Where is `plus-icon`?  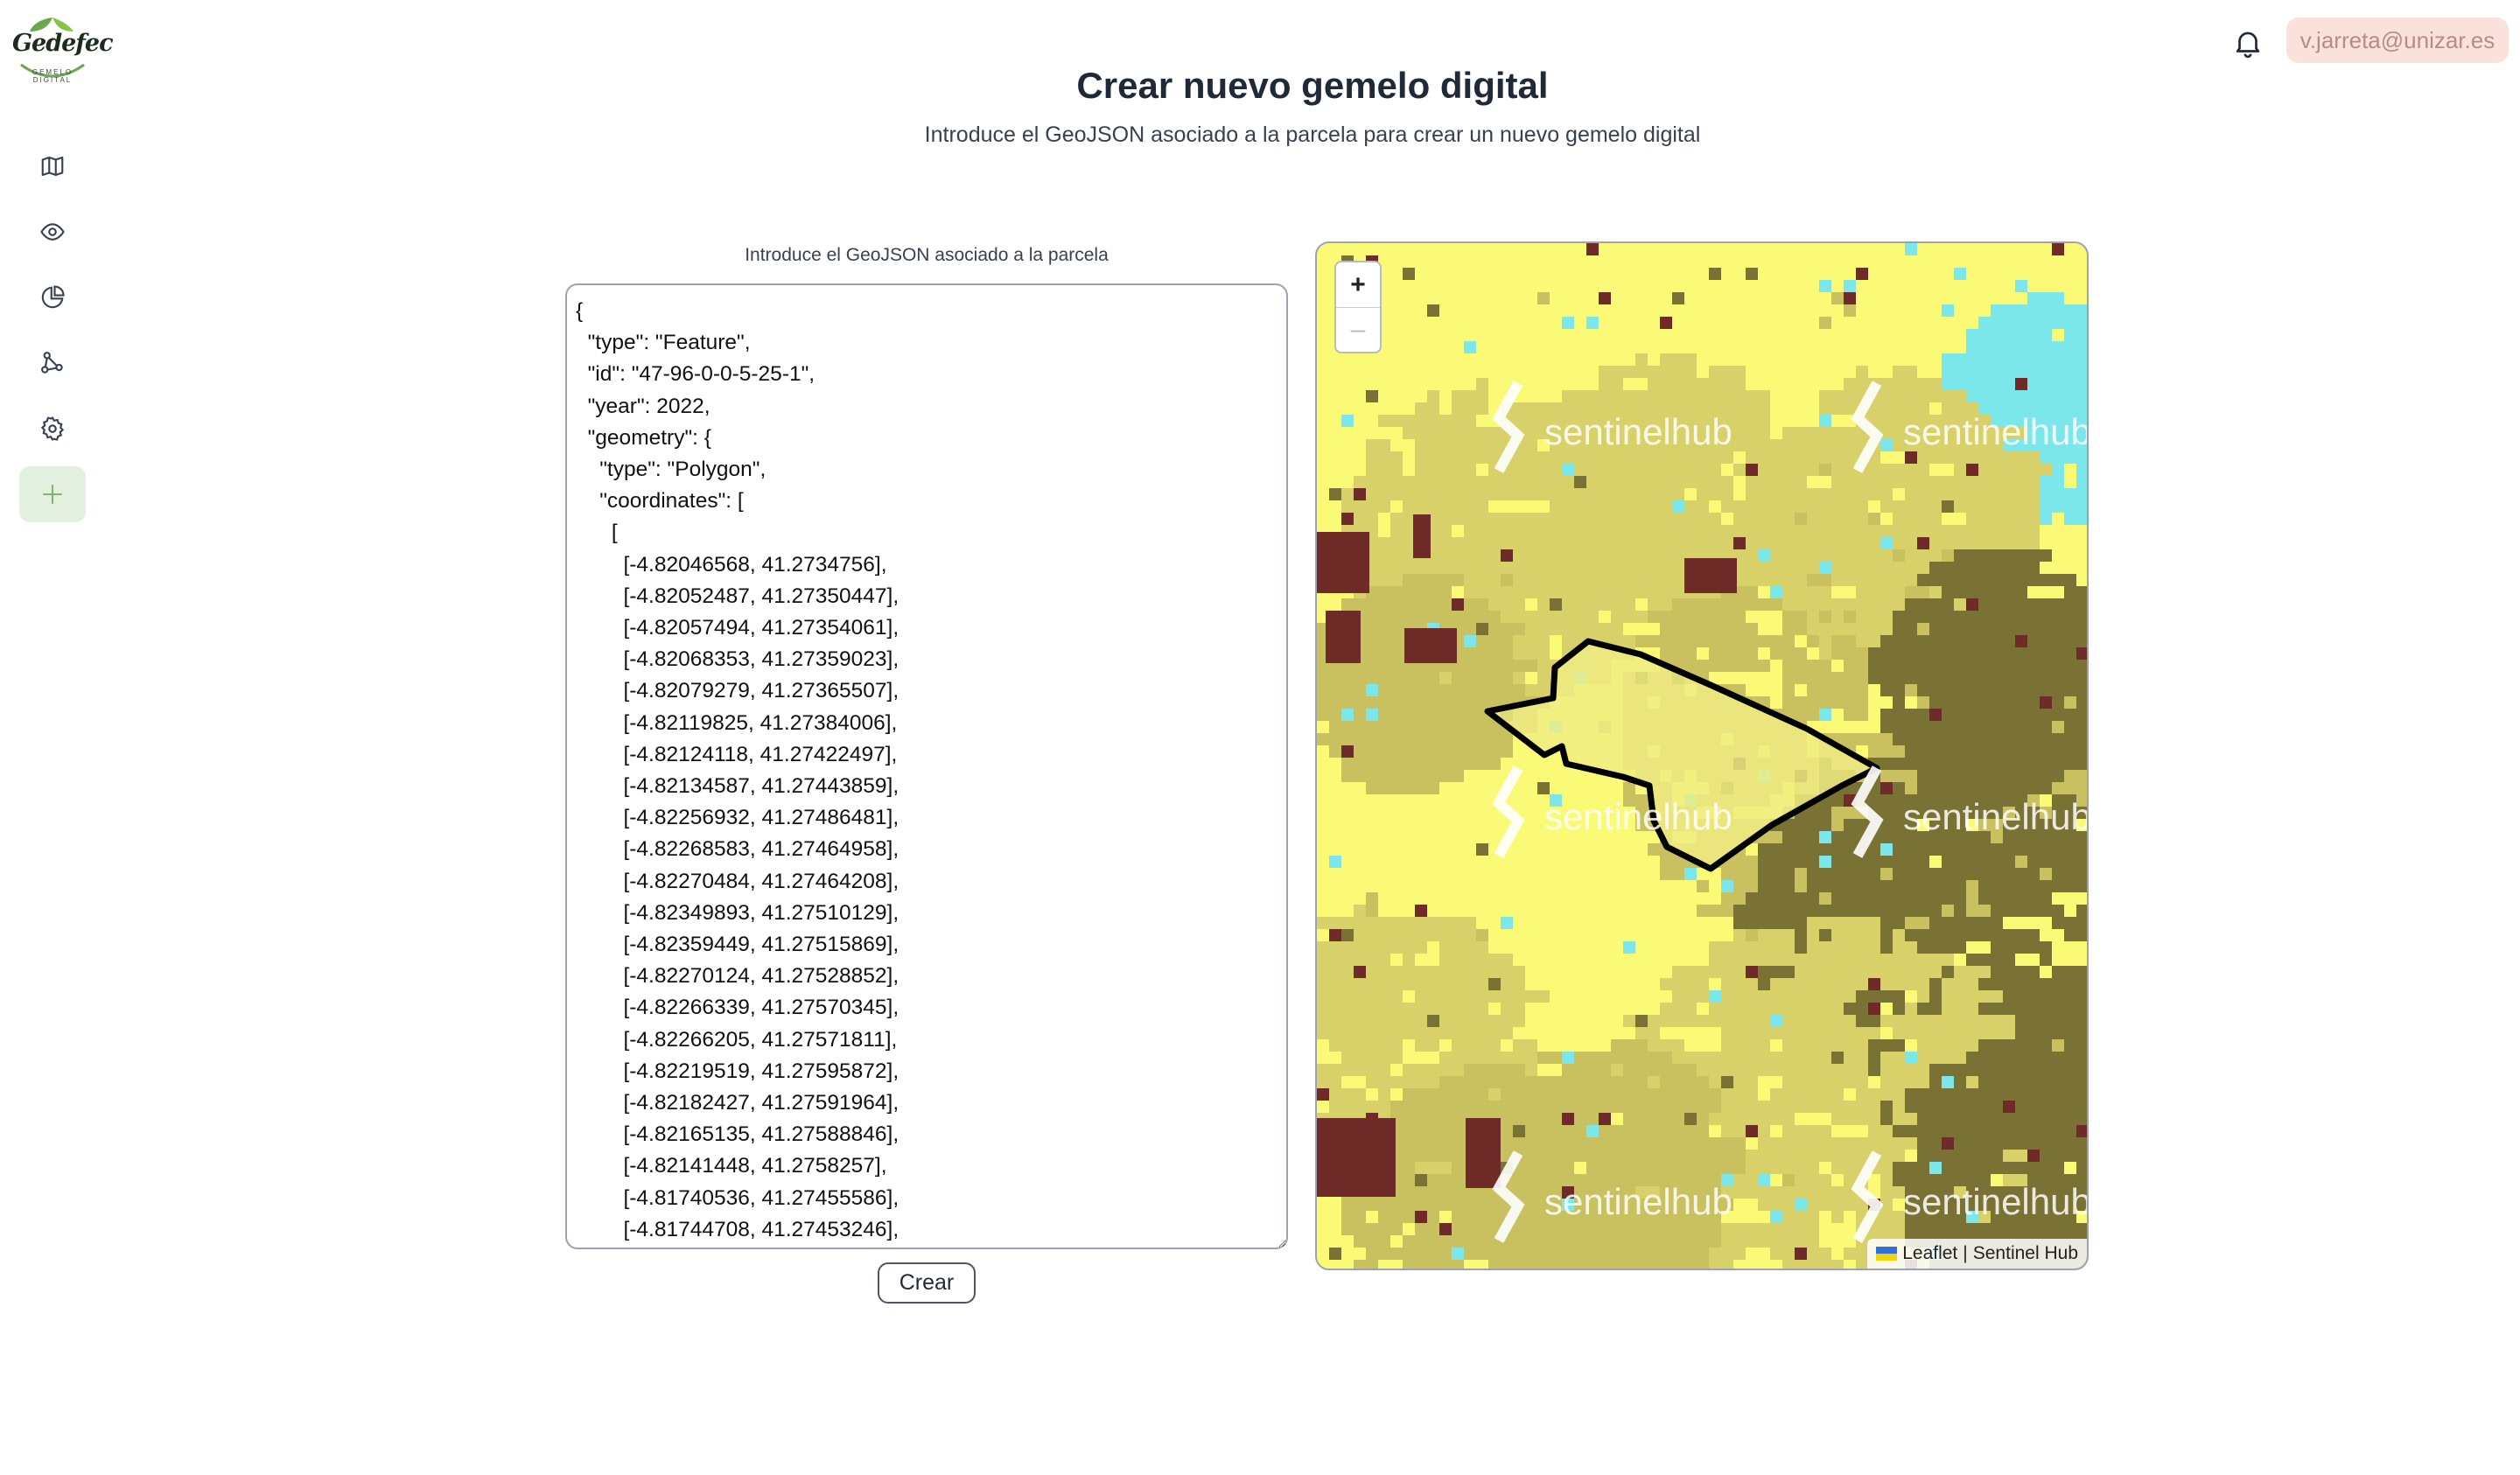 plus-icon is located at coordinates (52, 494).